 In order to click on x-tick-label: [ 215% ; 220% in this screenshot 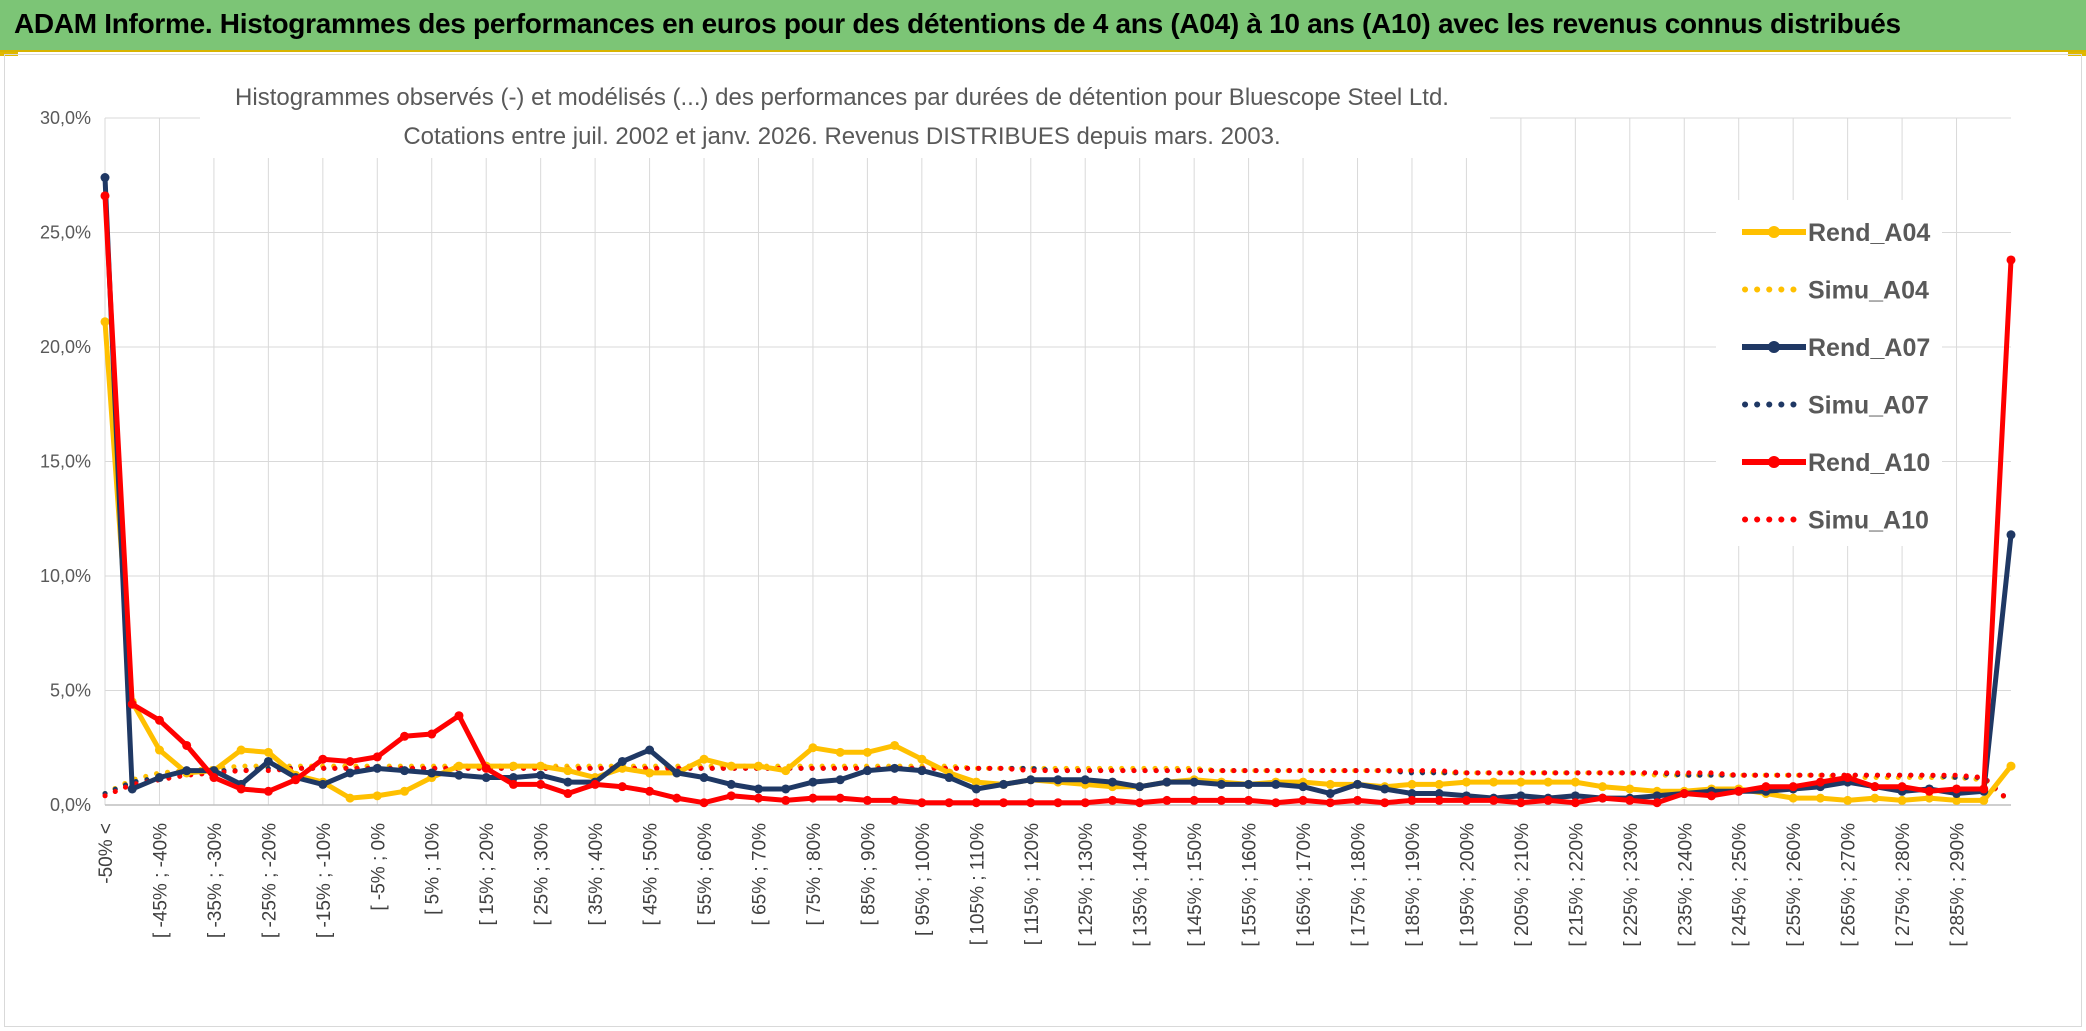, I will do `click(1576, 885)`.